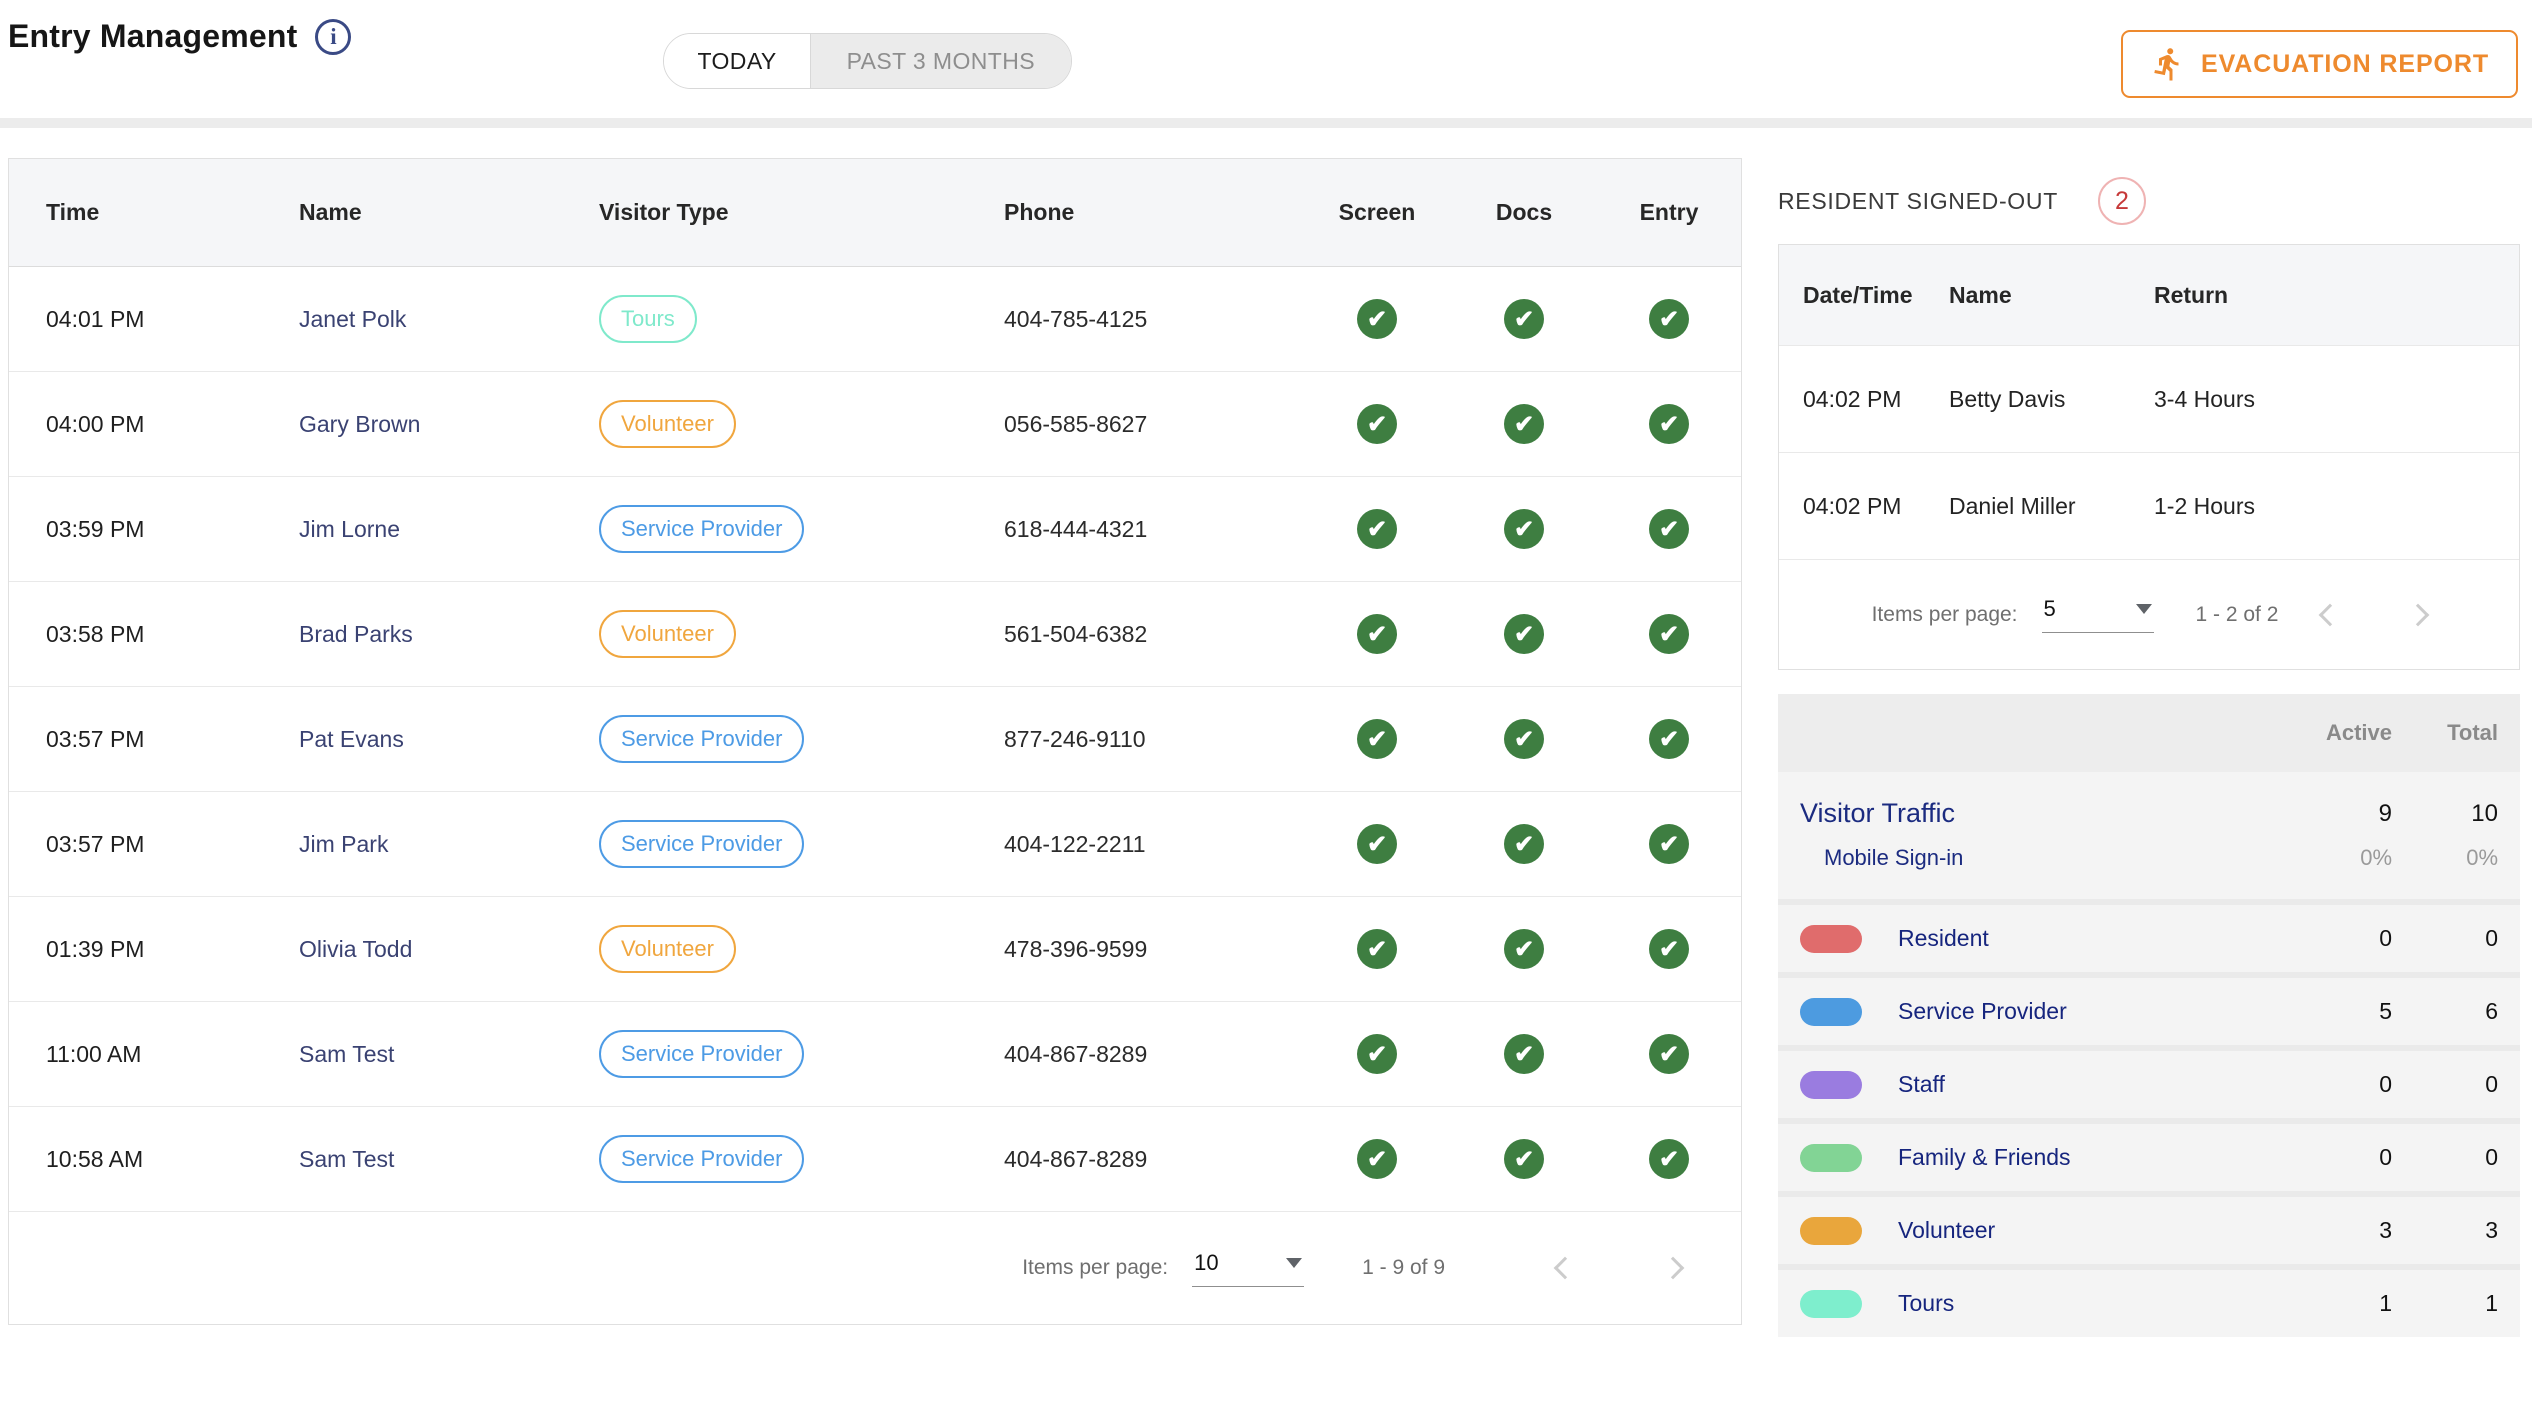  Describe the element at coordinates (1076, 318) in the screenshot. I see `visitor-phone: 404-785-4125` at that location.